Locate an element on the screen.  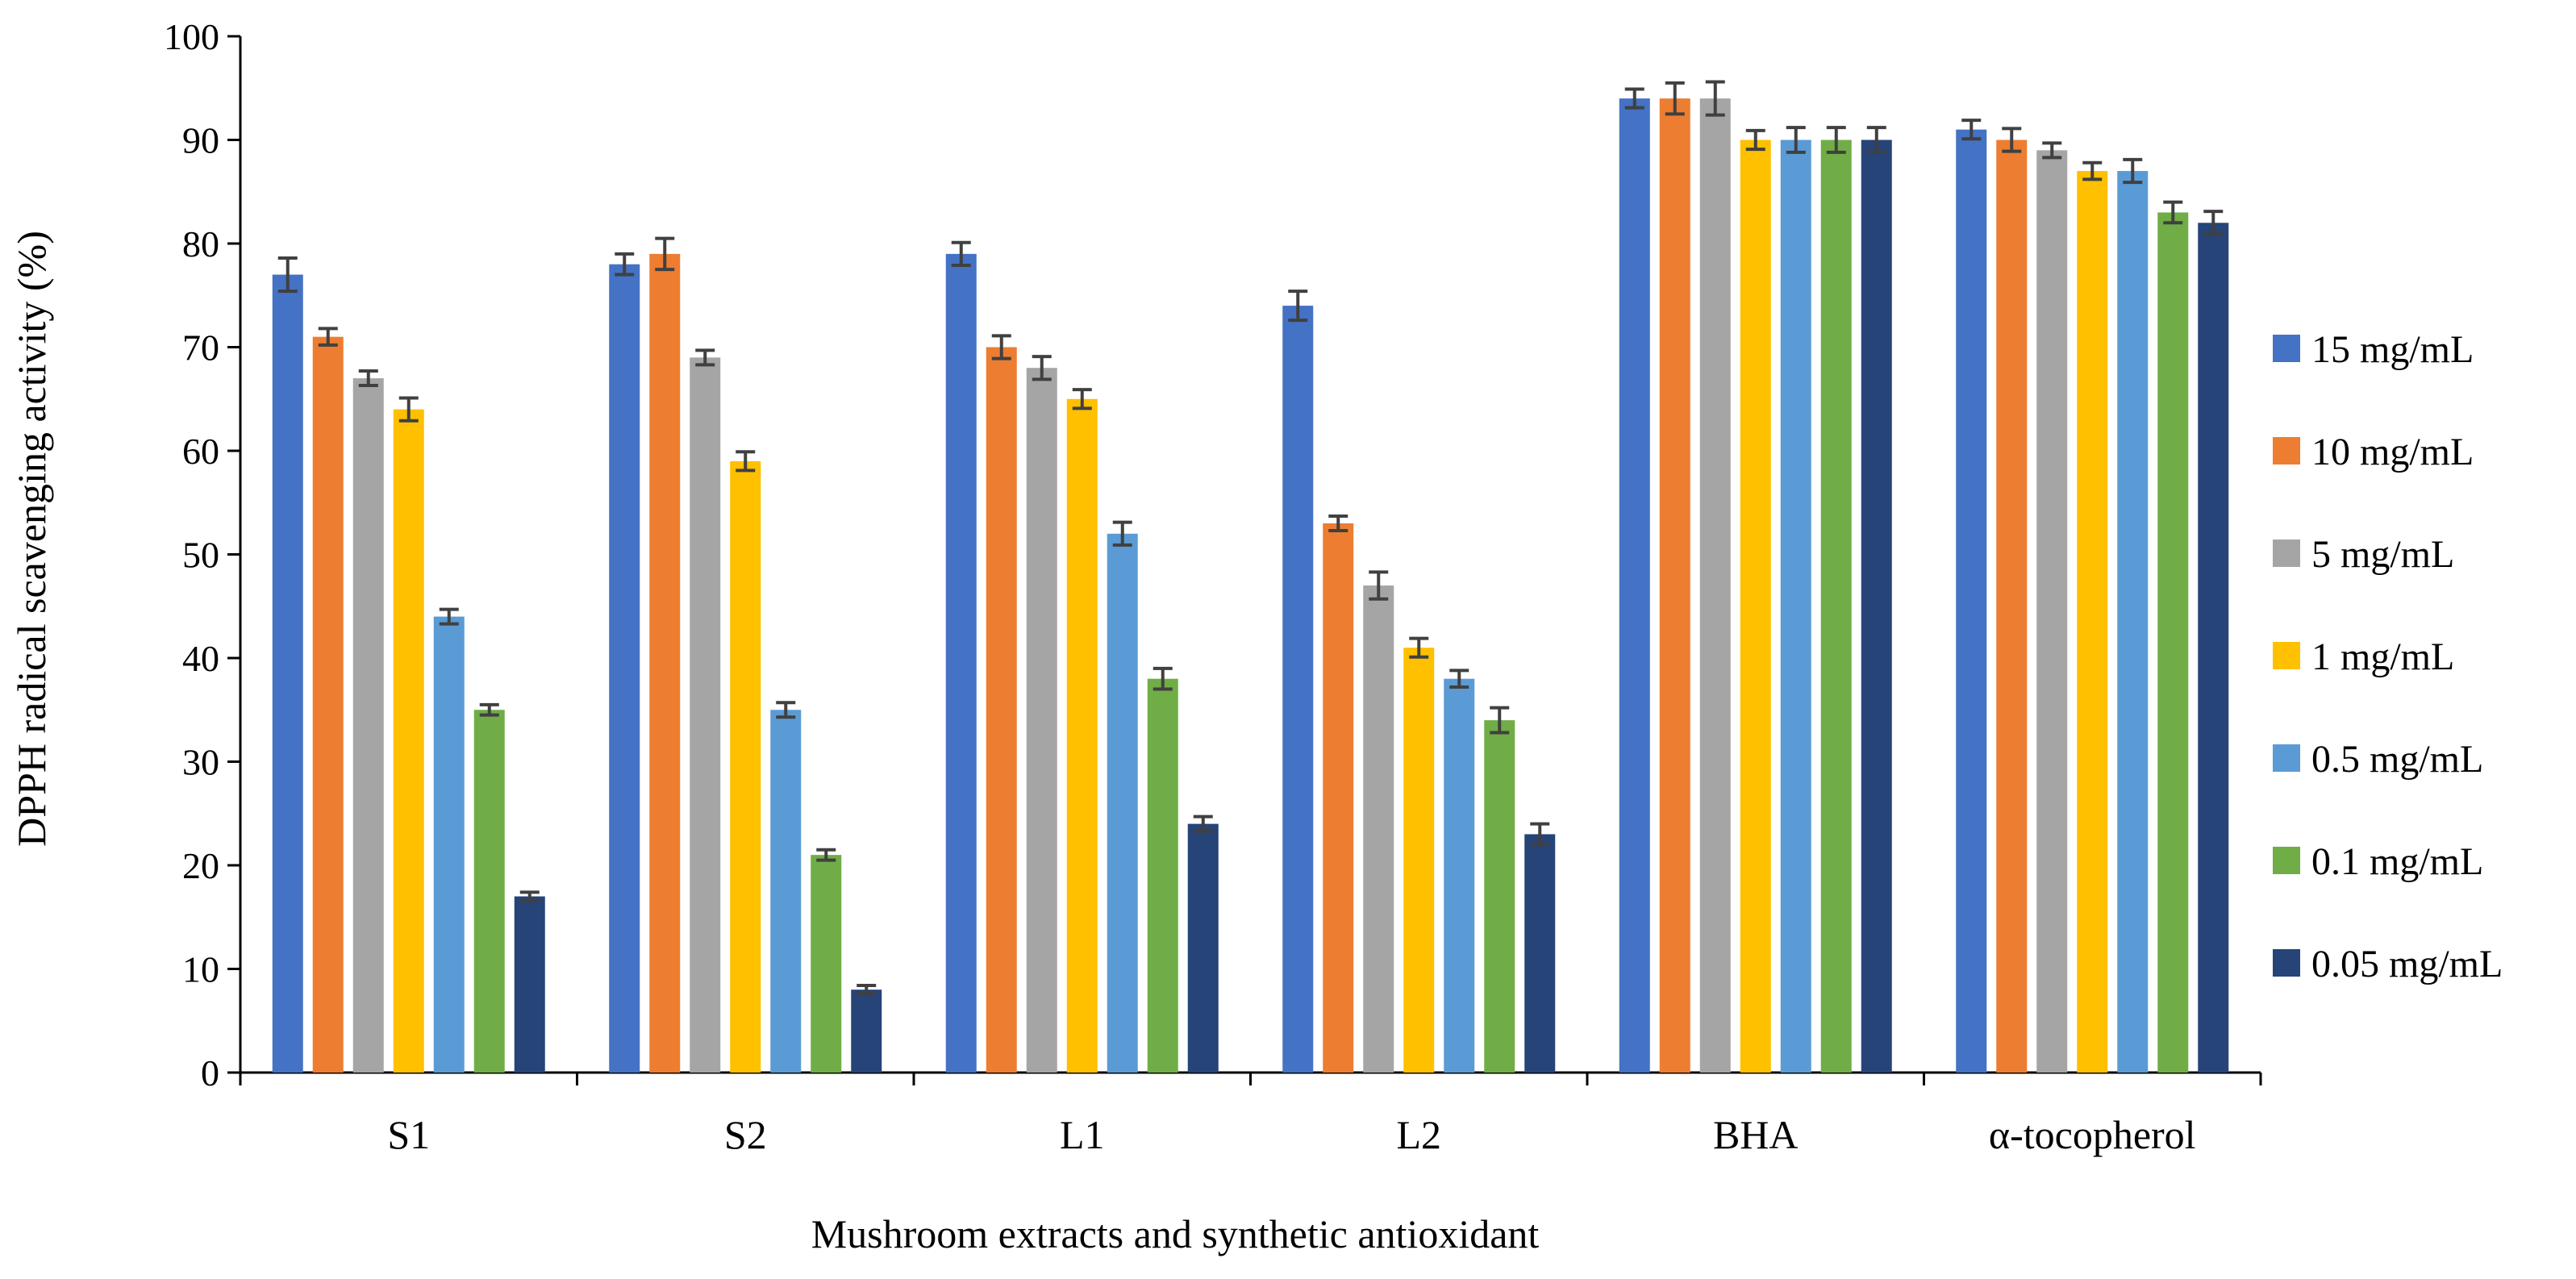
x-tick-label: S2 is located at coordinates (745, 1135).